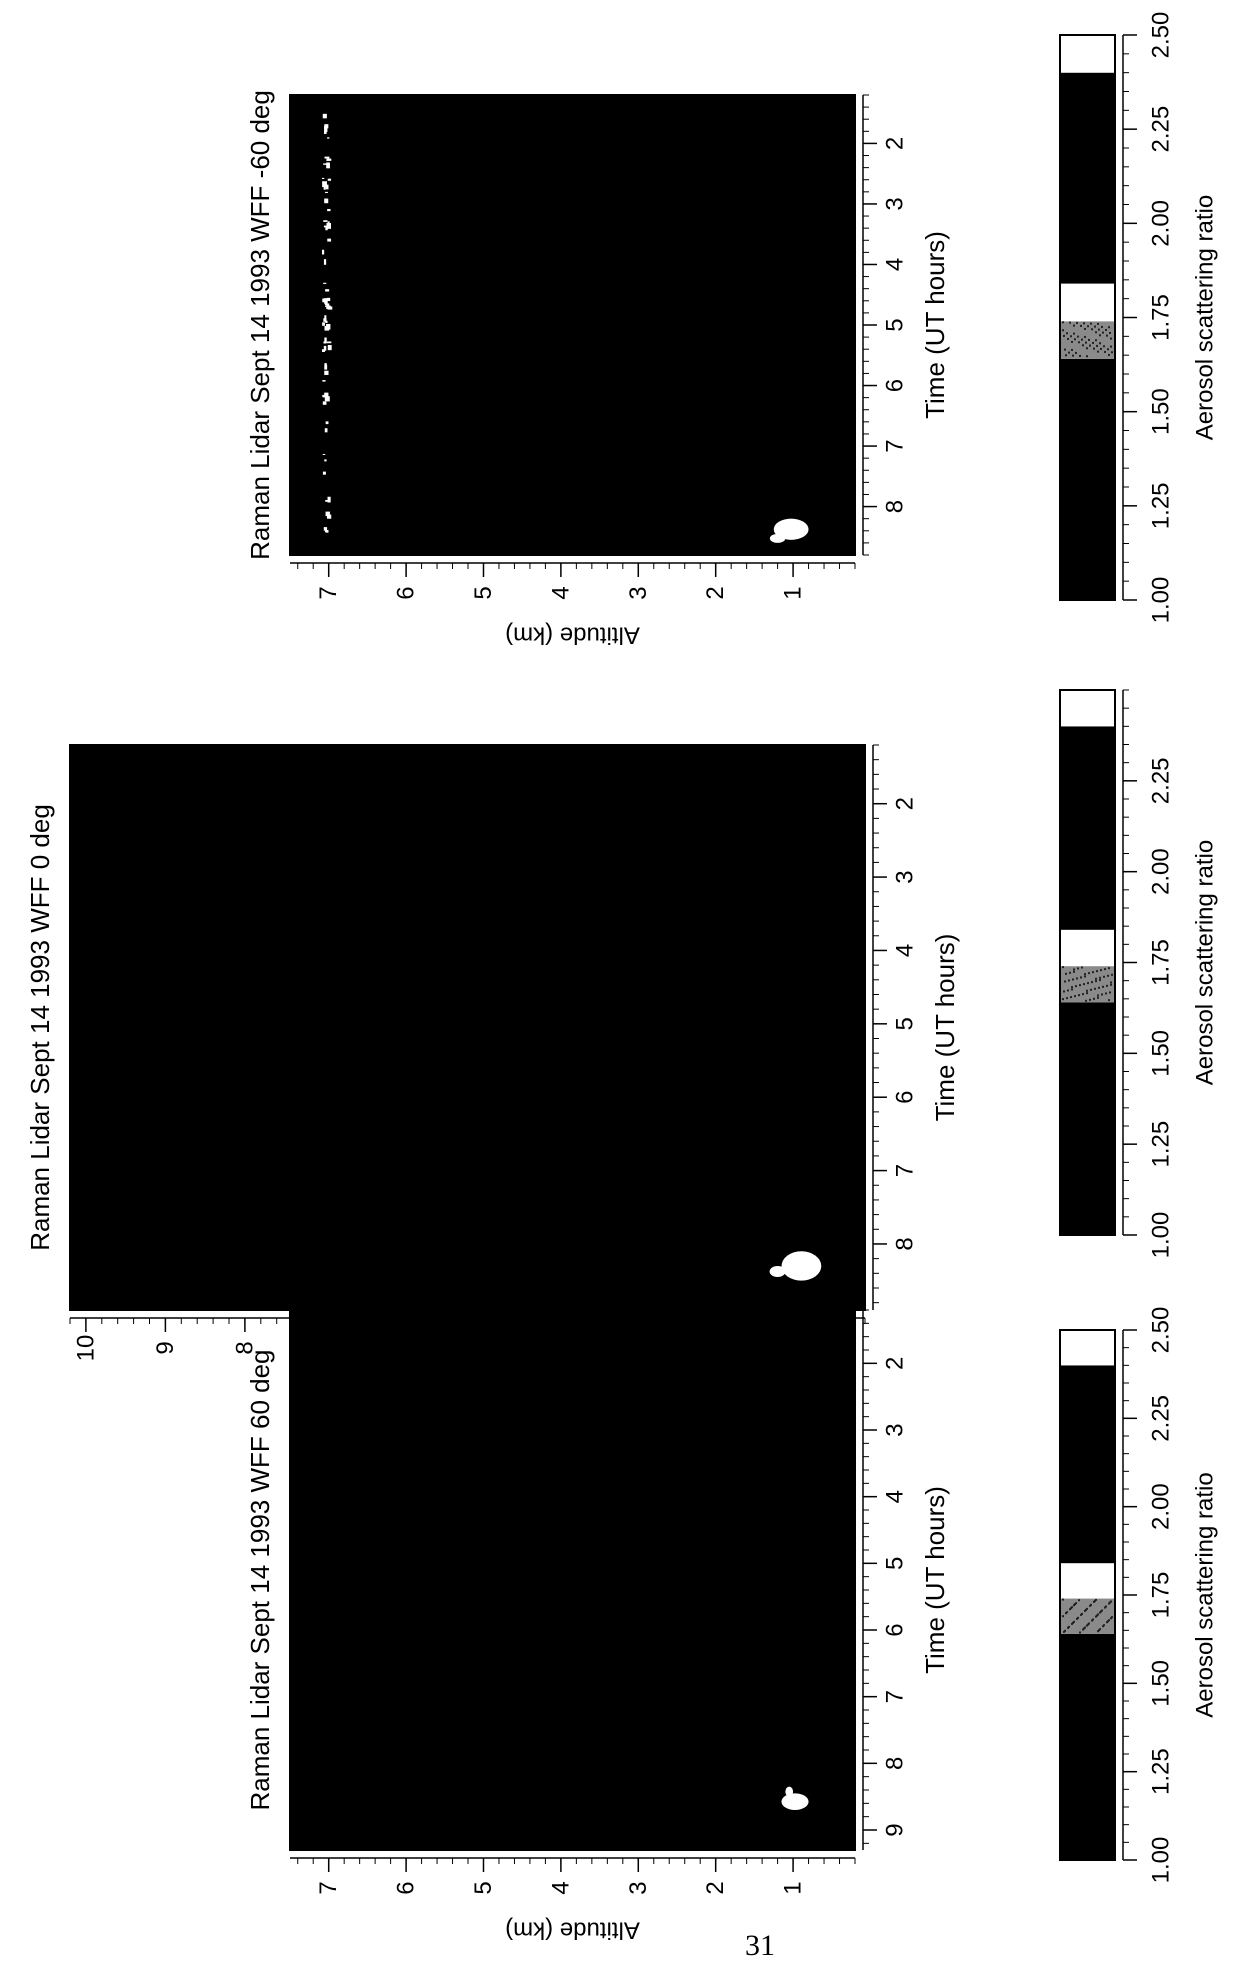 The height and width of the screenshot is (1969, 1245). I want to click on time-tick-label: 4, so click(895, 1496).